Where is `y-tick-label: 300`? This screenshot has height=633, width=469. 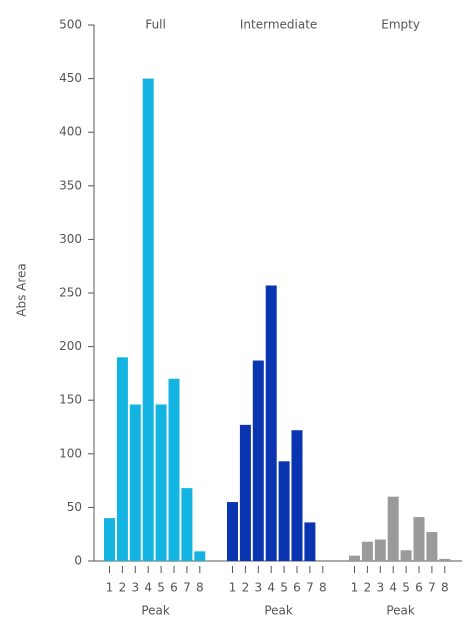 y-tick-label: 300 is located at coordinates (70, 239).